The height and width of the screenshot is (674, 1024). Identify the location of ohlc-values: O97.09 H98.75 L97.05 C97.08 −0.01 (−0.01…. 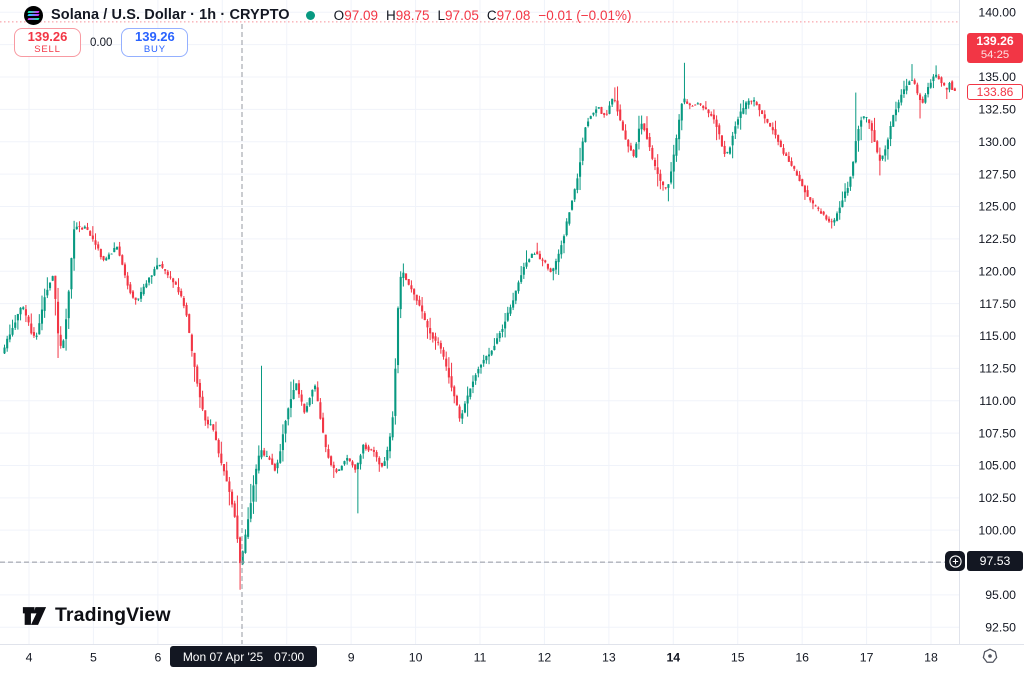
(483, 15).